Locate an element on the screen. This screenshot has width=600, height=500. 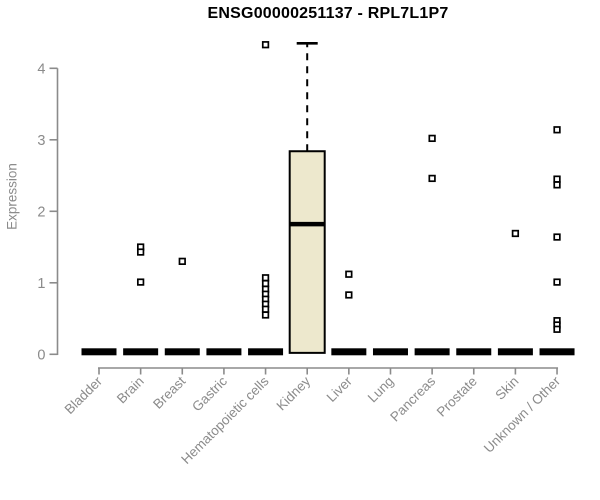
box is located at coordinates (307, 252).